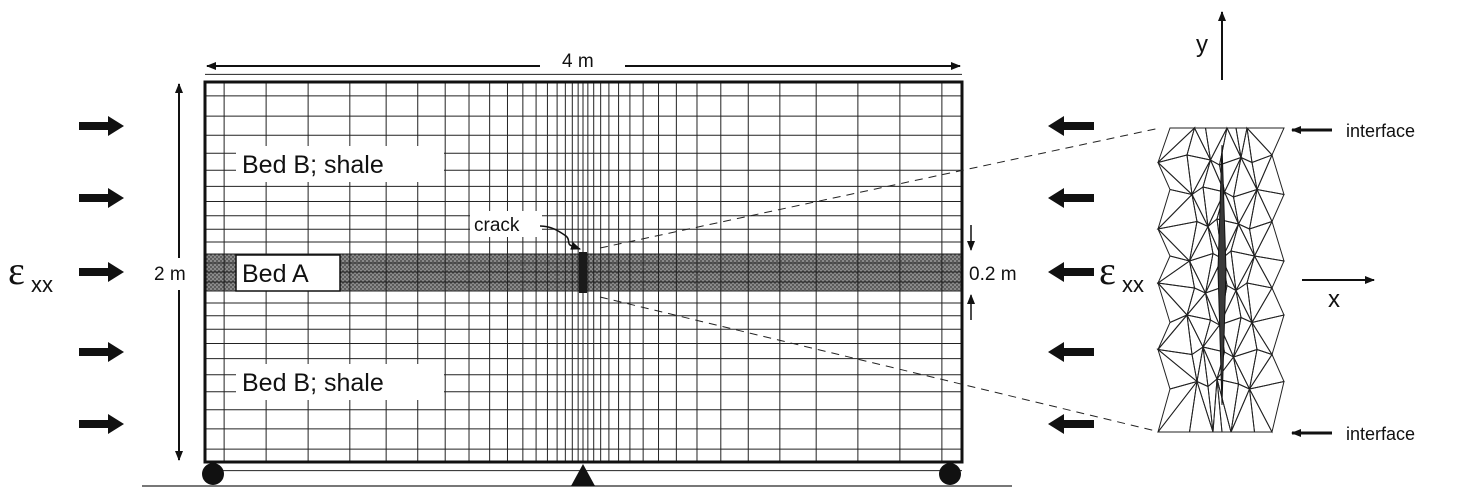 The height and width of the screenshot is (501, 1463). Describe the element at coordinates (213, 474) in the screenshot. I see `roller-support-left` at that location.